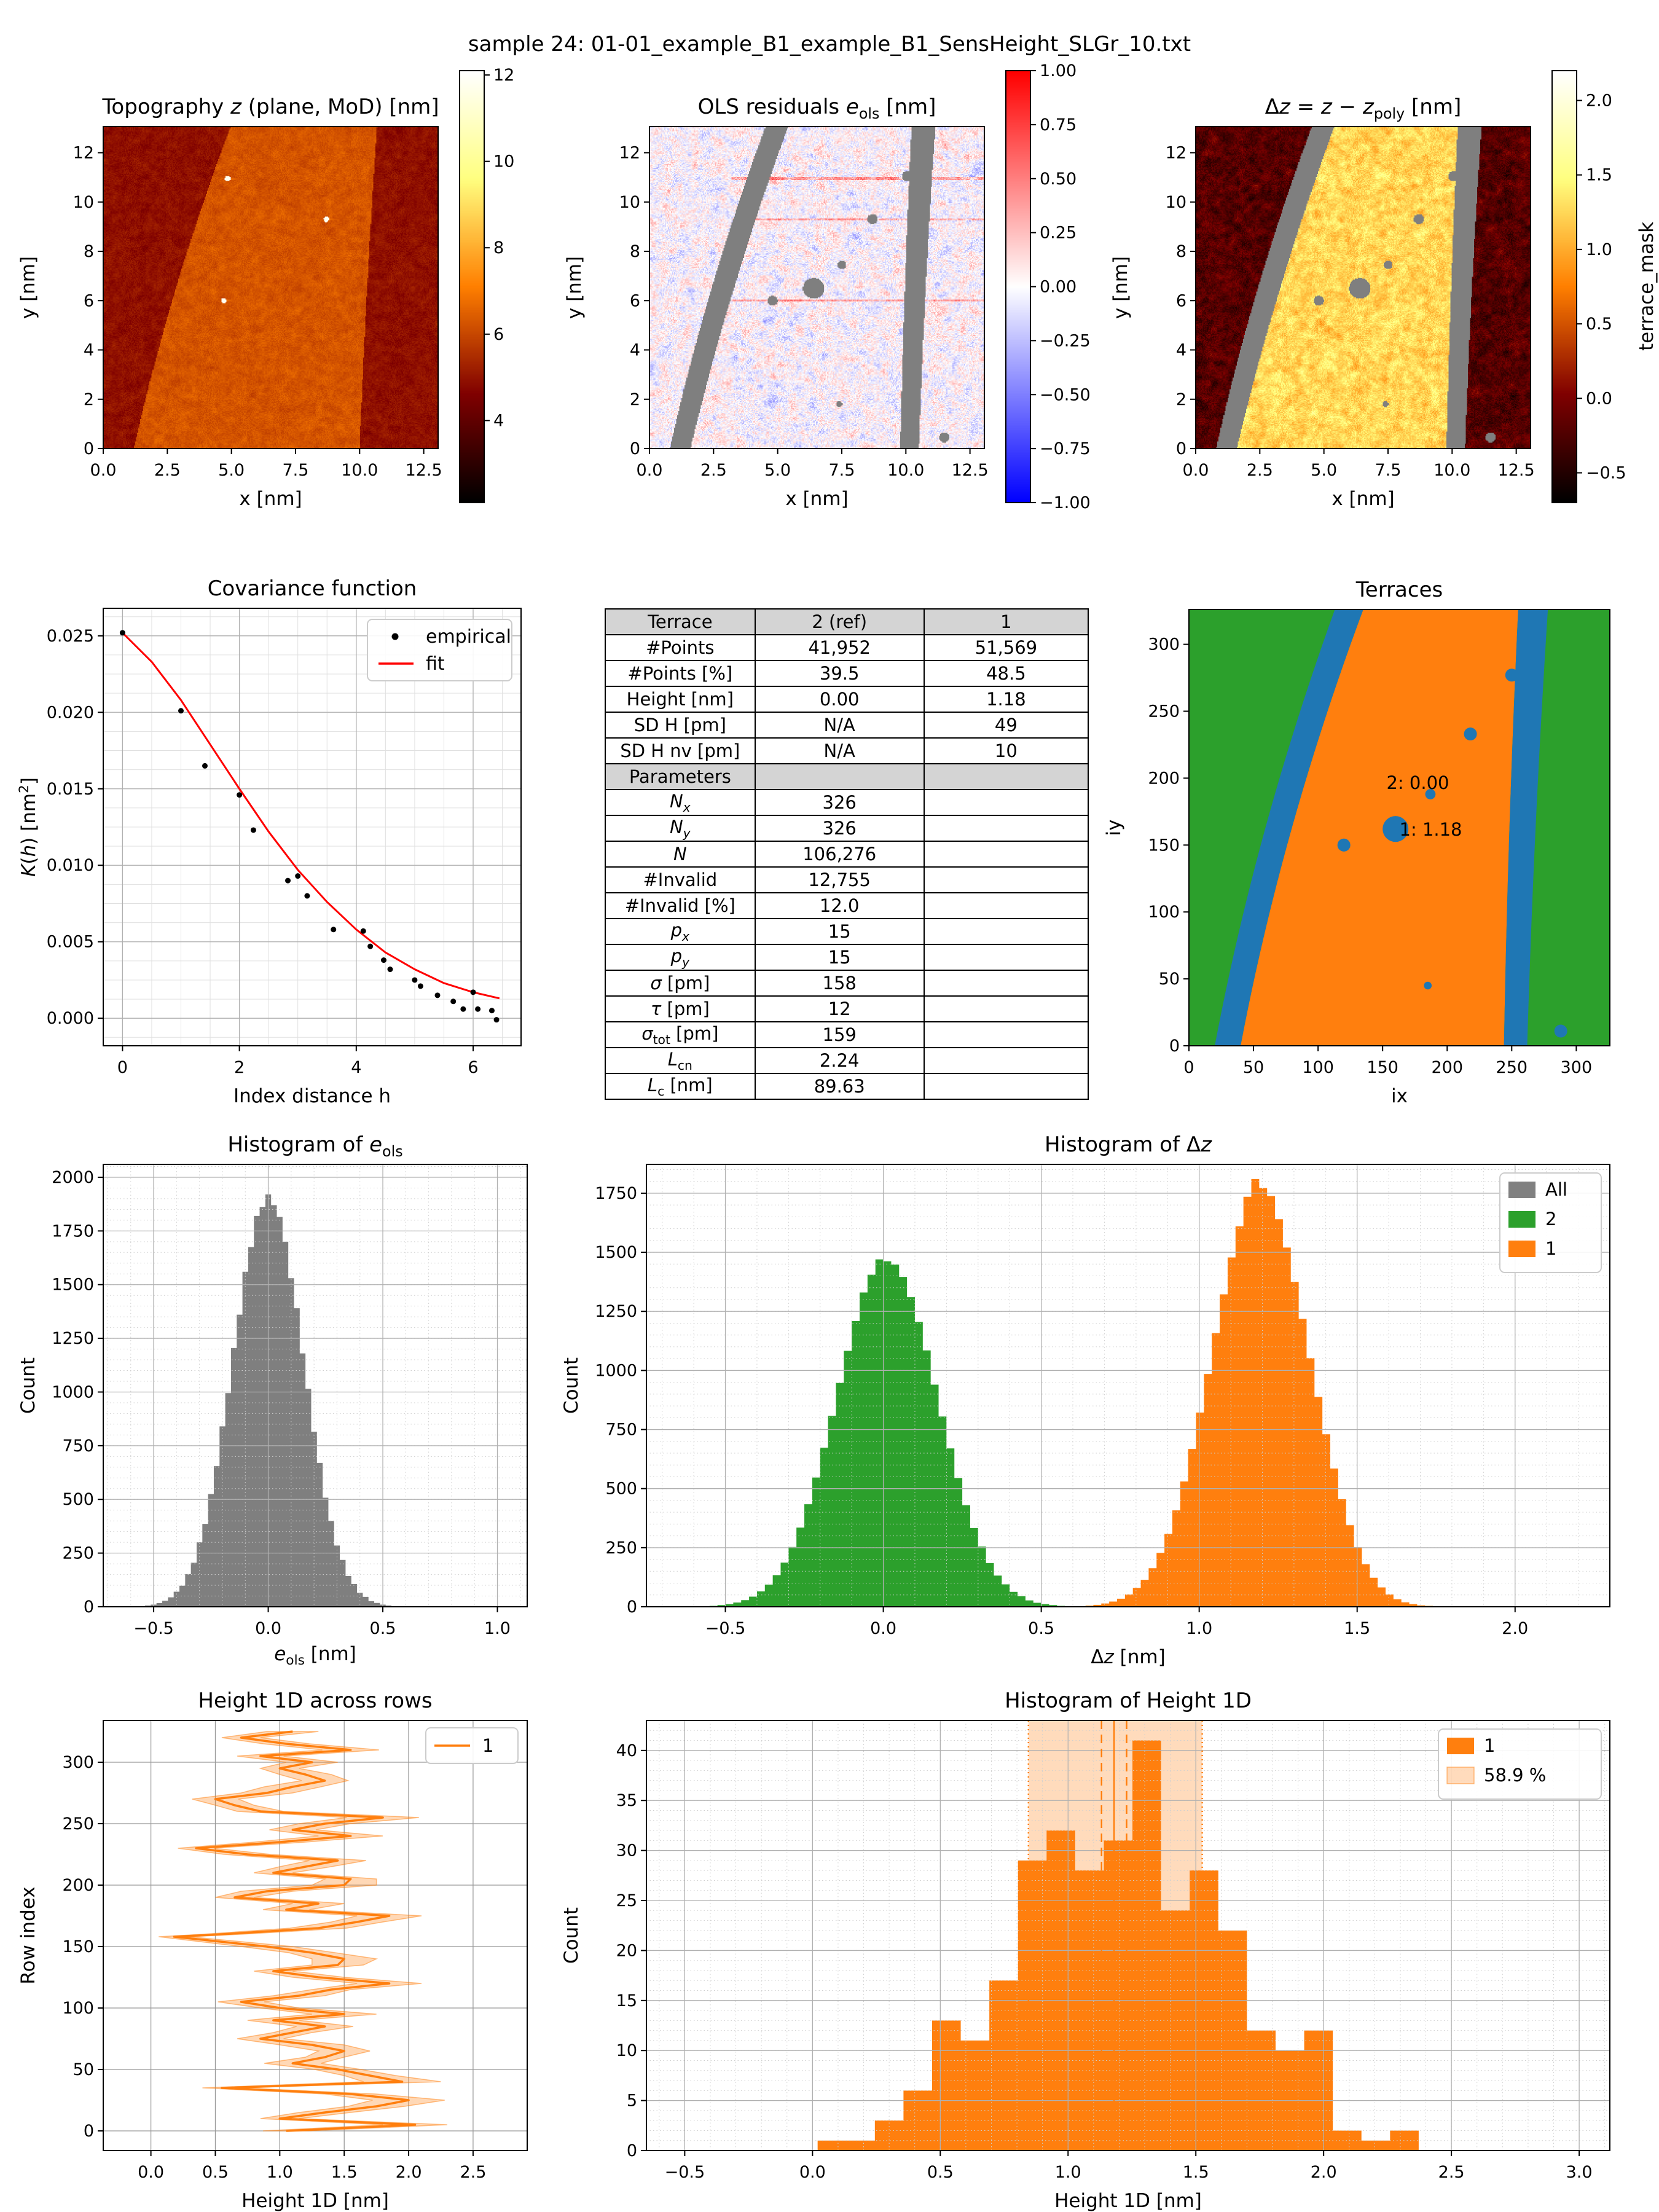 The height and width of the screenshot is (2212, 1659). What do you see at coordinates (626, 1950) in the screenshot?
I see `svg-text: 20` at bounding box center [626, 1950].